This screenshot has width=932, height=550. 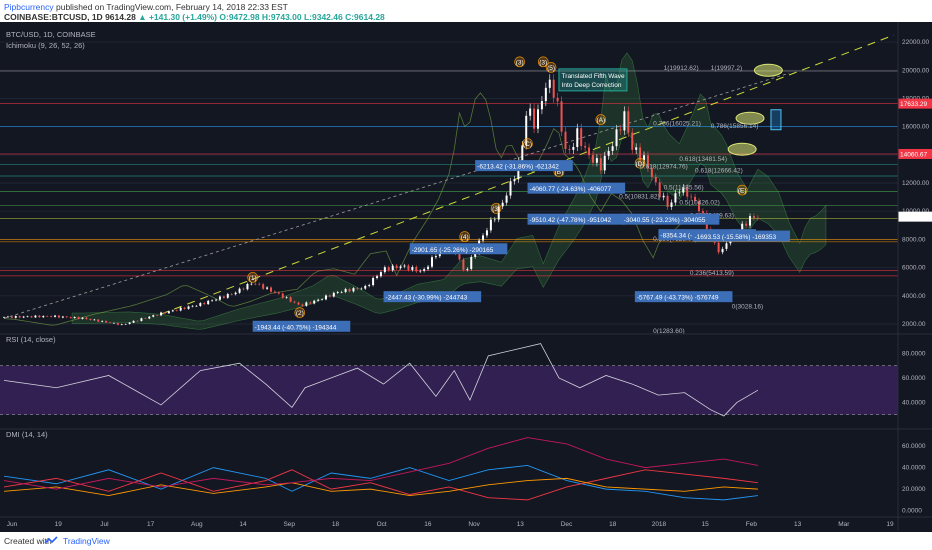 I want to click on rsi-tick-label: 80.0000, so click(x=914, y=353).